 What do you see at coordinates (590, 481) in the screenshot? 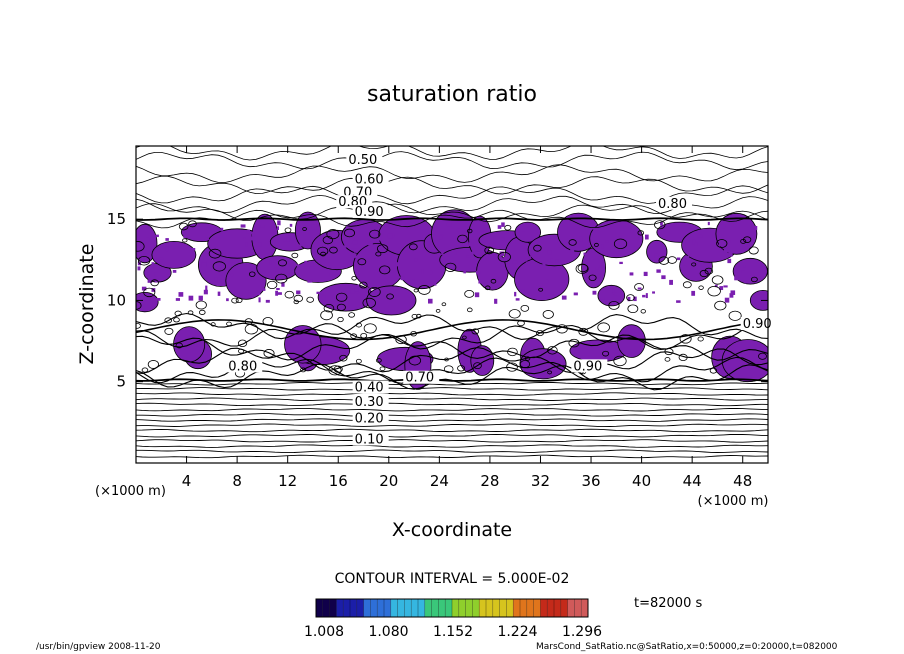
I see `x-tick-label: 36` at bounding box center [590, 481].